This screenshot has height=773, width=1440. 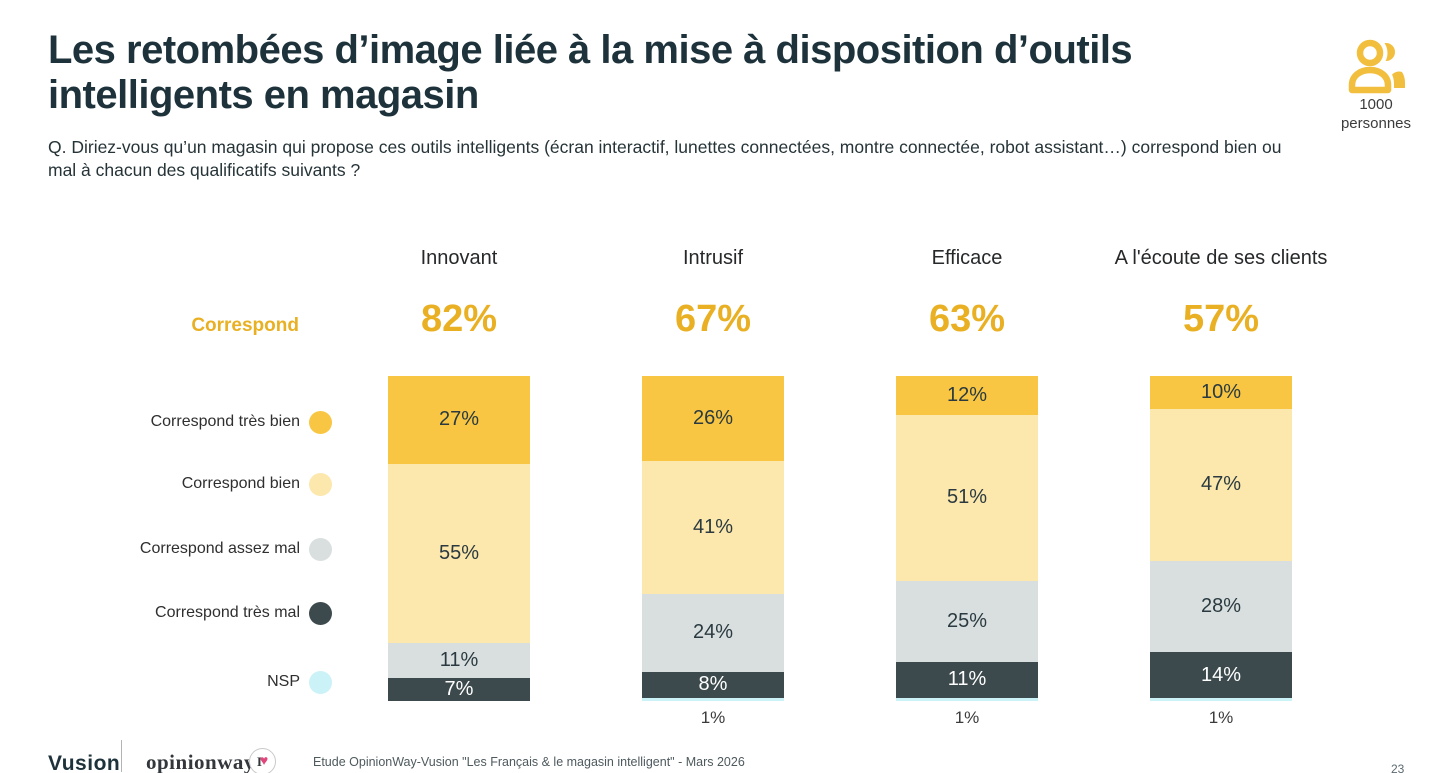 I want to click on bar-segment: 27%, so click(x=459, y=420).